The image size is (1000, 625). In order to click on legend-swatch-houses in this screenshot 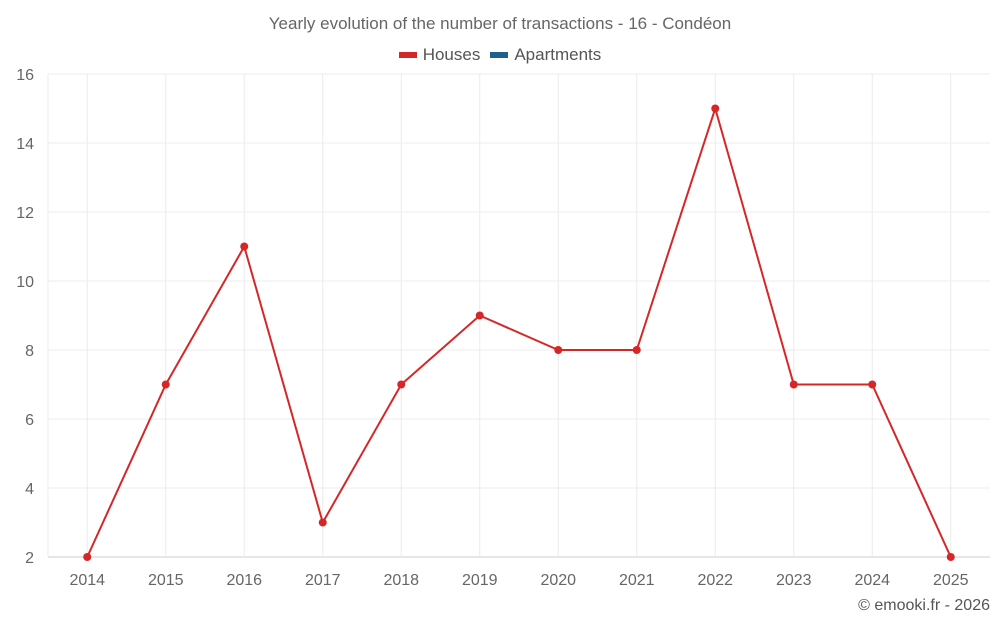, I will do `click(407, 55)`.